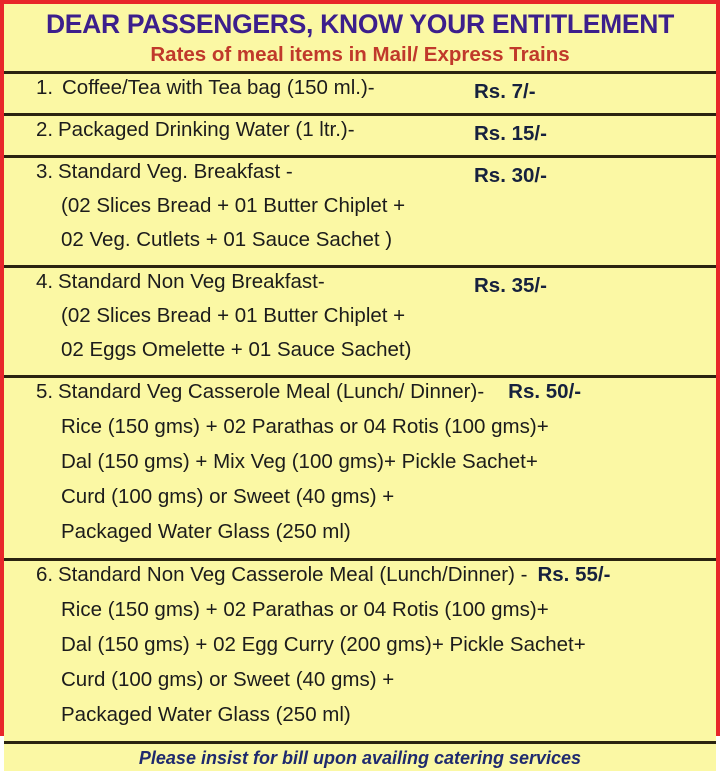  Describe the element at coordinates (360, 177) in the screenshot. I see `item-headline: 3. Standard Veg. Breakfast - Rs. 30/-` at that location.